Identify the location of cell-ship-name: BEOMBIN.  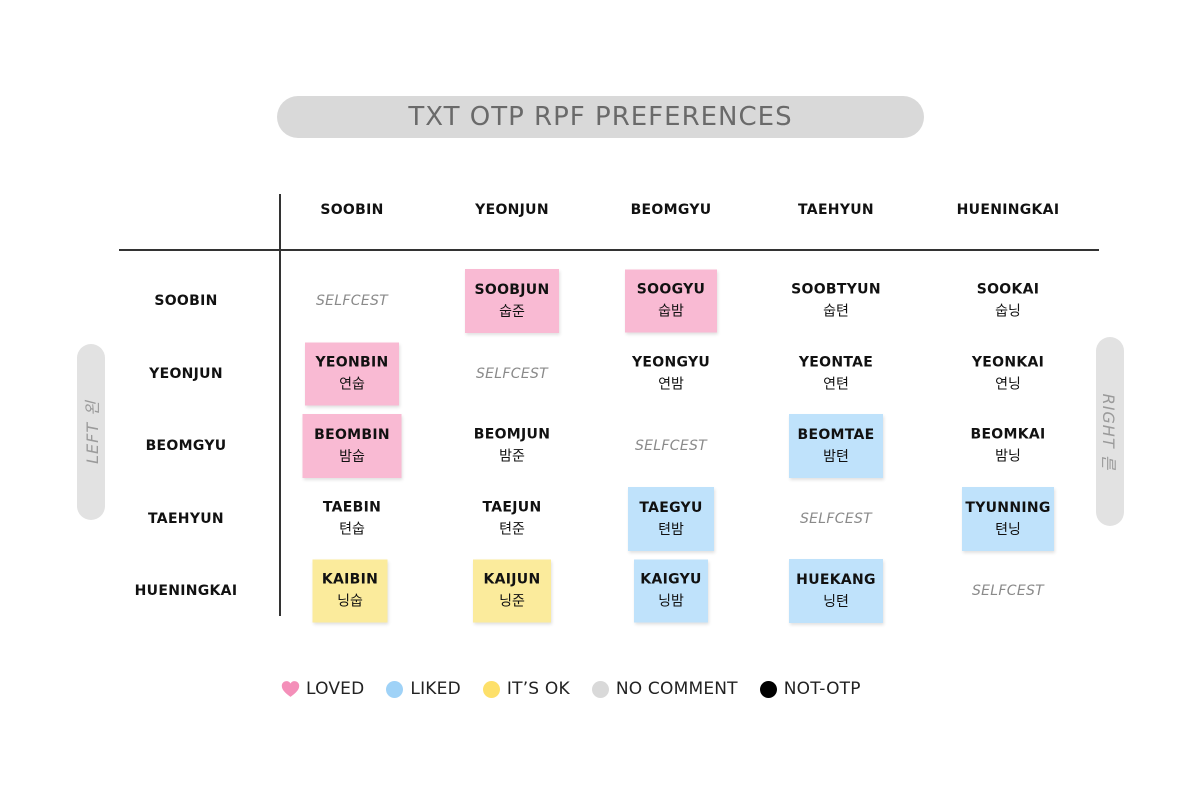
(352, 434).